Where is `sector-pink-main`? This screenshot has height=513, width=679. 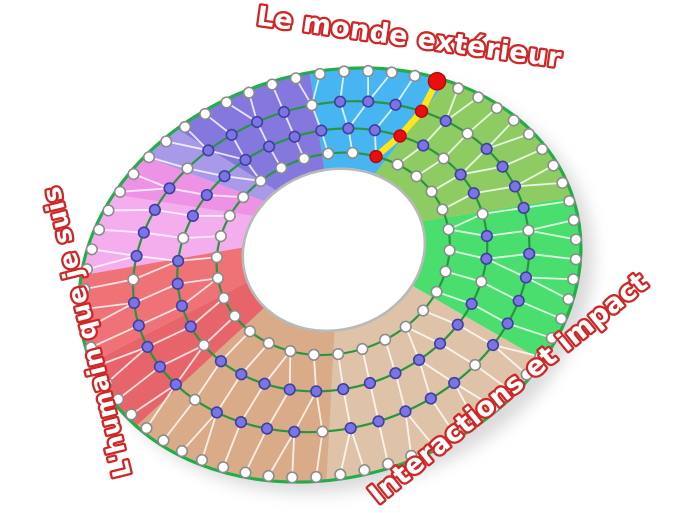 sector-pink-main is located at coordinates (187, 190).